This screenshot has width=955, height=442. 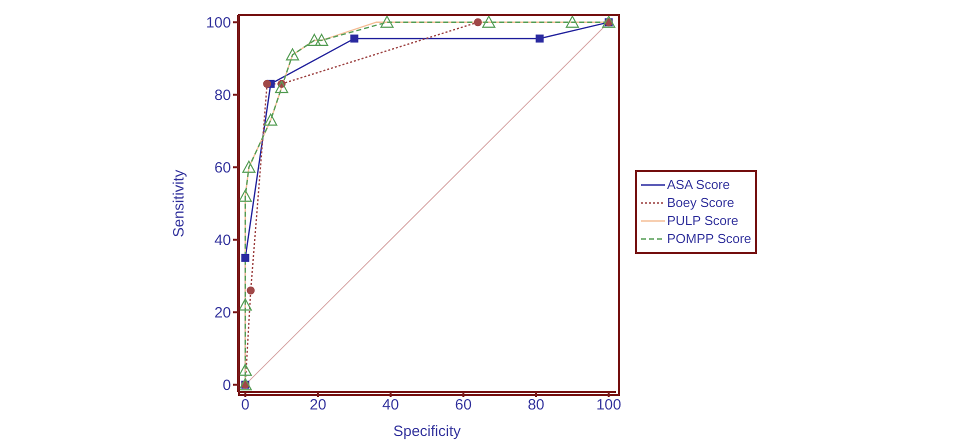 I want to click on y-tick-label: 40, so click(x=222, y=241).